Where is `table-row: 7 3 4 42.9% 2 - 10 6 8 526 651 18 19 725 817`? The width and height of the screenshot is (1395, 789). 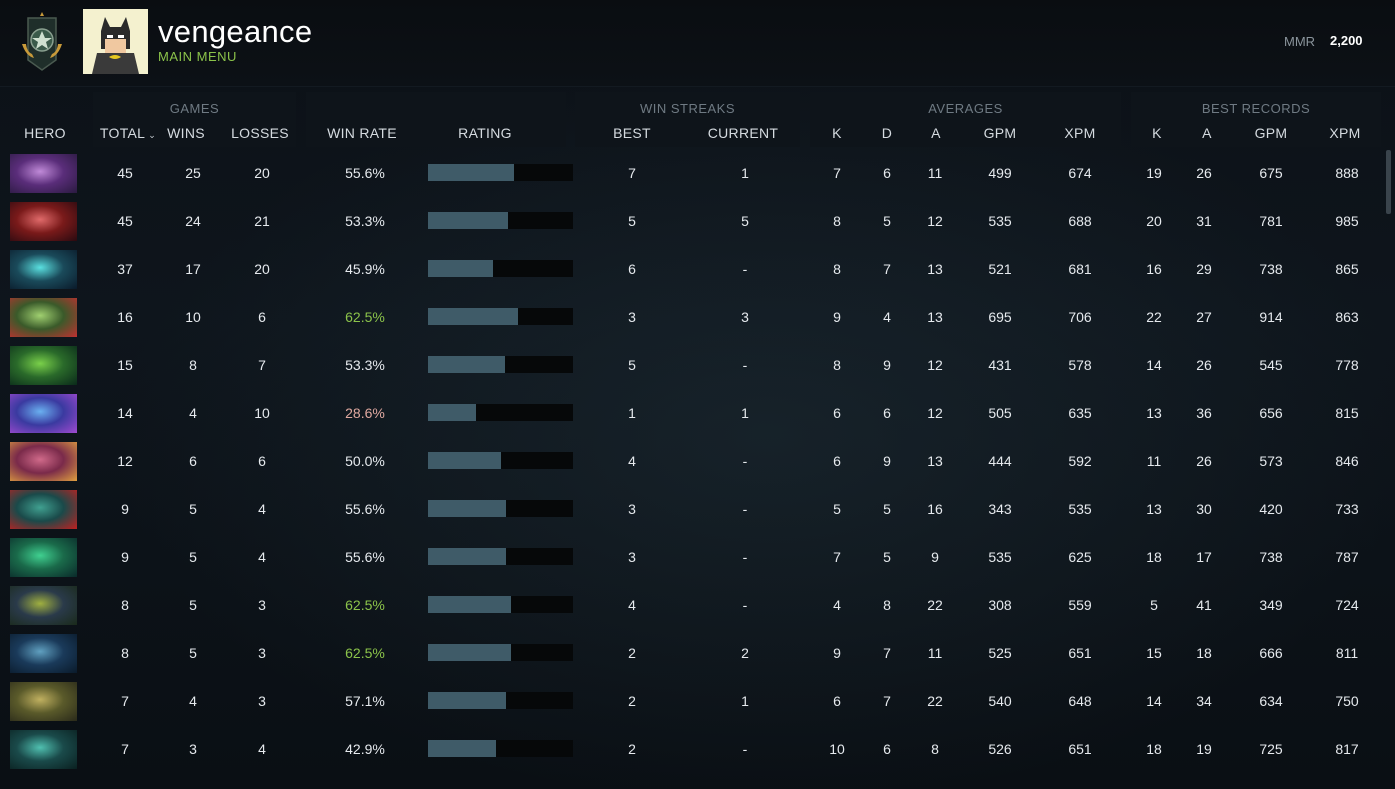 table-row: 7 3 4 42.9% 2 - 10 6 8 526 651 18 19 725 817 is located at coordinates (690, 750).